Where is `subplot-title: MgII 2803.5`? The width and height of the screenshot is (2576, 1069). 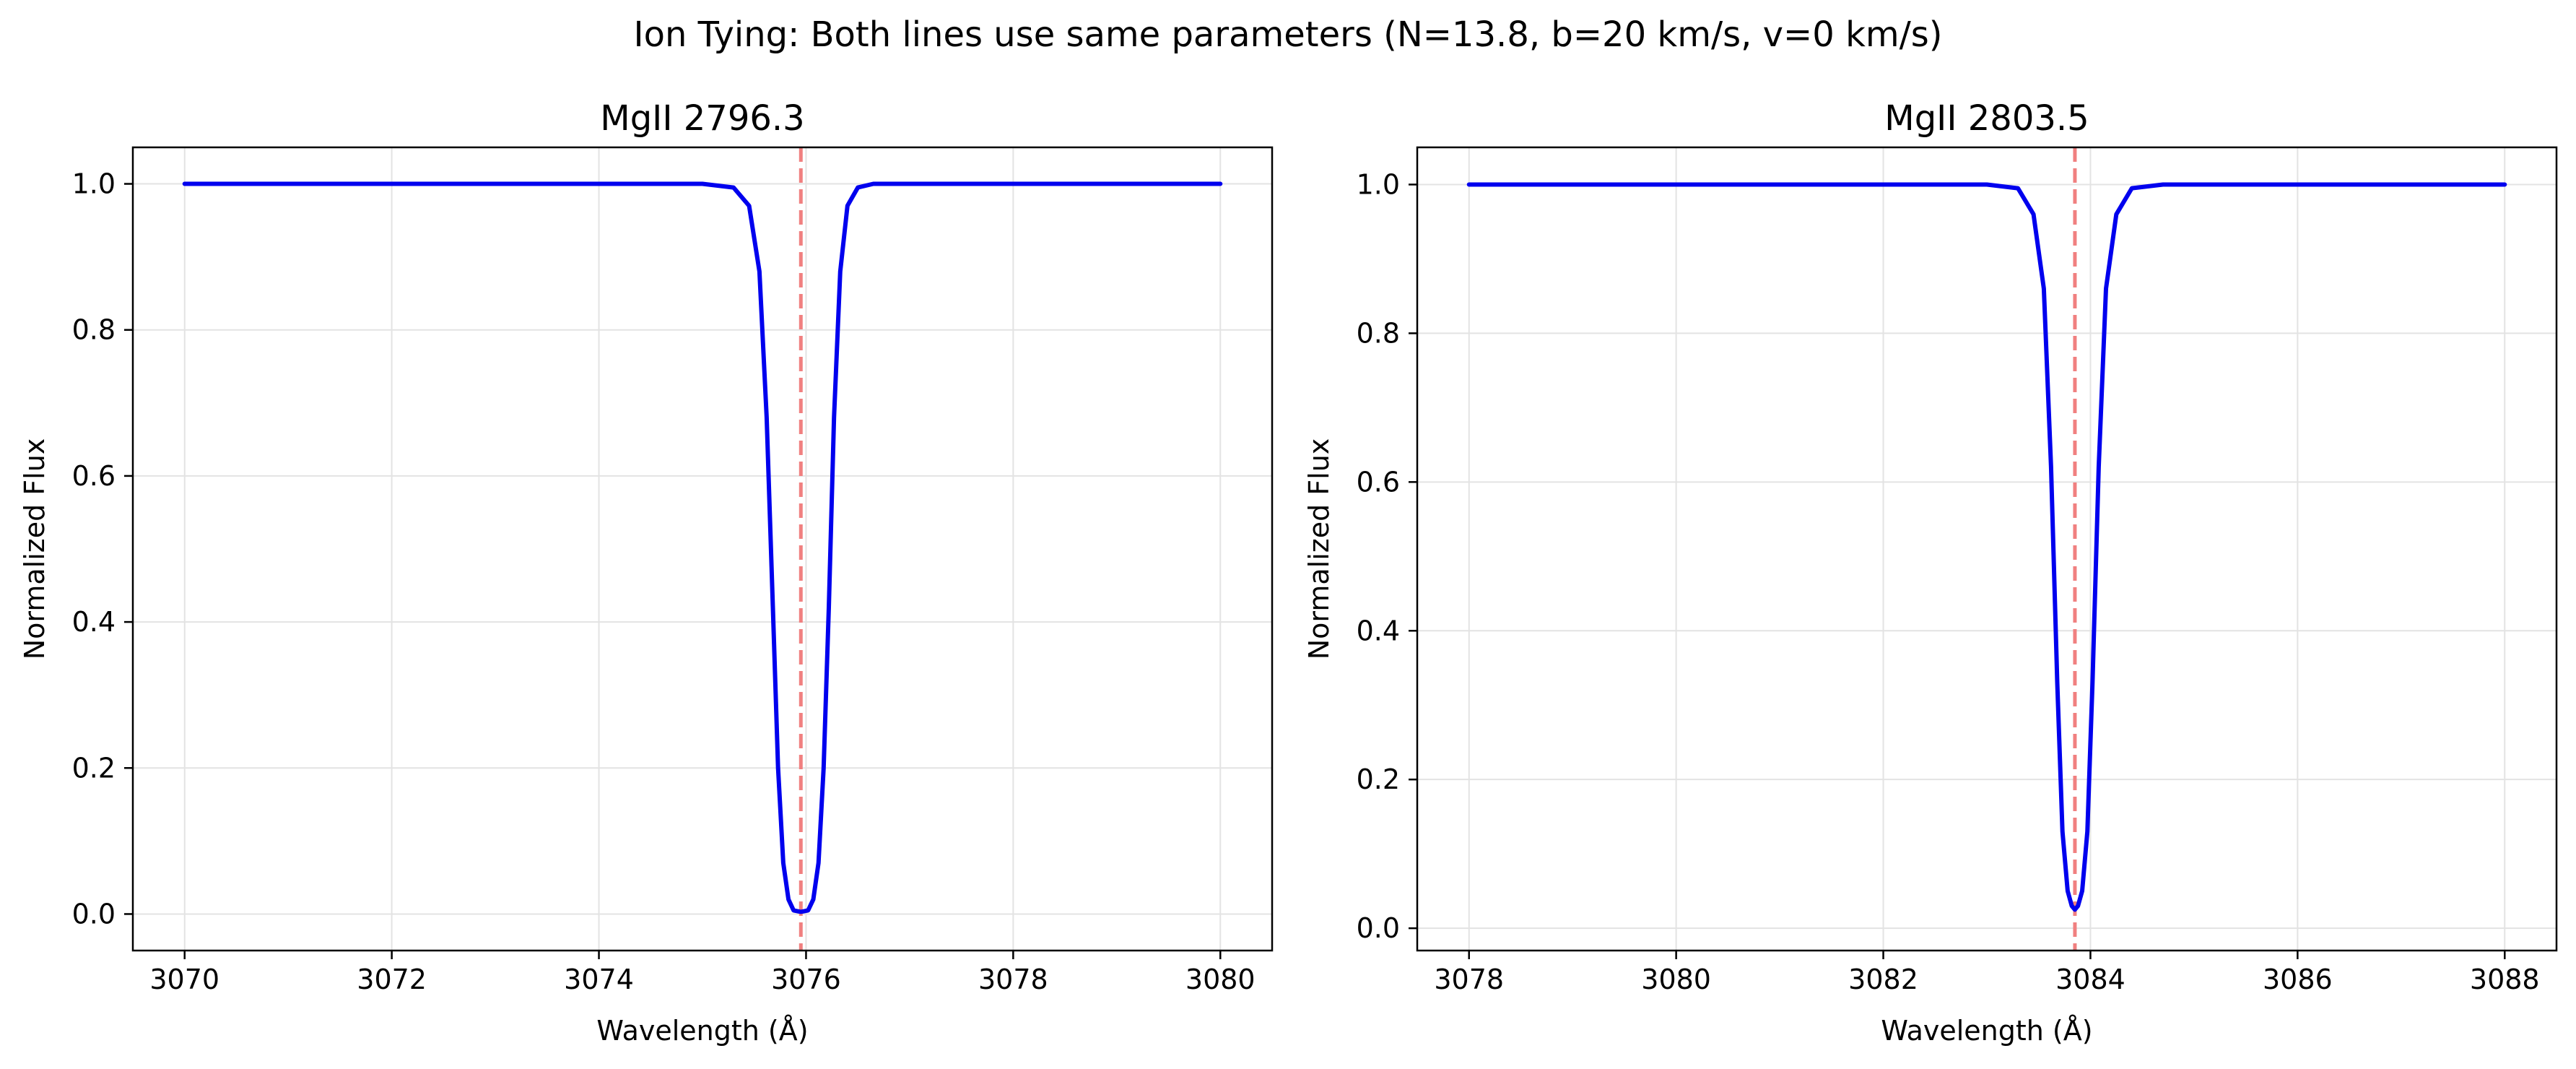 subplot-title: MgII 2803.5 is located at coordinates (1986, 118).